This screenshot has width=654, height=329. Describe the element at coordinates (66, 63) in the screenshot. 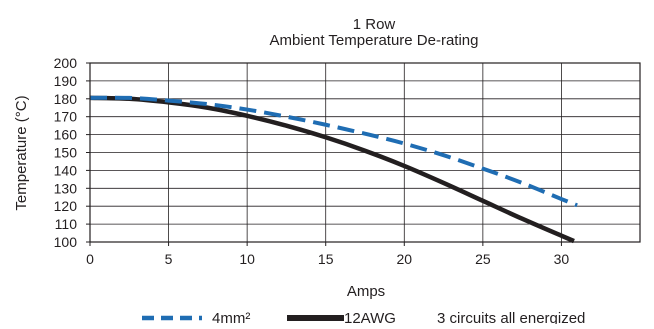

I see `y-tick-label: 200` at that location.